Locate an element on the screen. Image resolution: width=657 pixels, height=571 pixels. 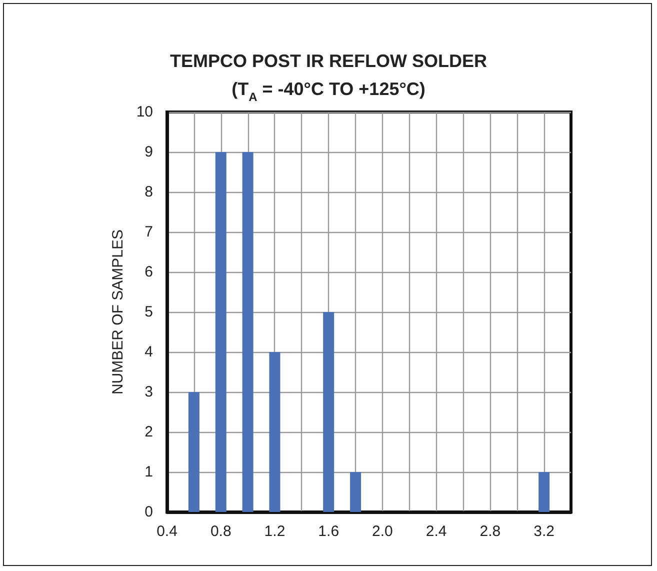
y-tick-label: 1 is located at coordinates (148, 472).